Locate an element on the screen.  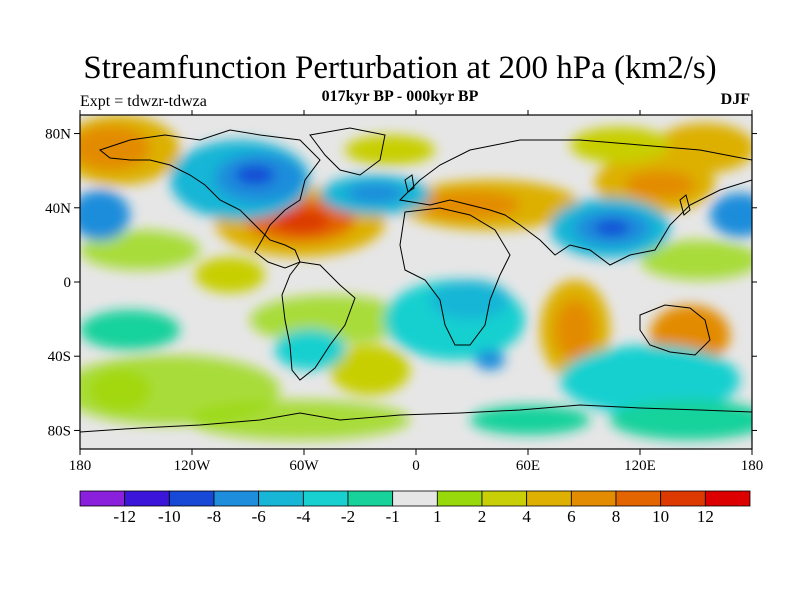
north-america-outline is located at coordinates (209, 199).